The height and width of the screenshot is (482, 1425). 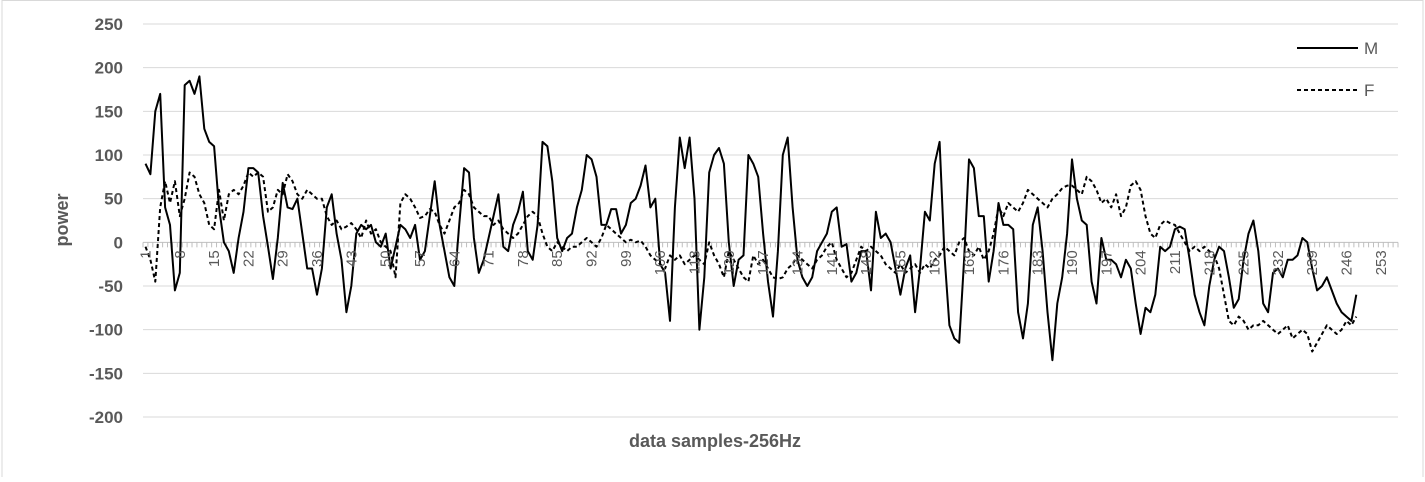 What do you see at coordinates (695, 262) in the screenshot?
I see `x-tick-label: 113` at bounding box center [695, 262].